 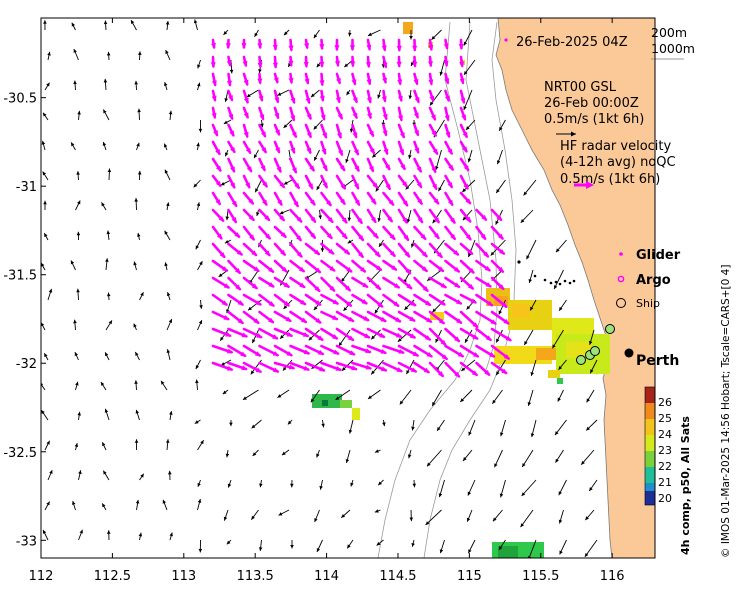 I want to click on radar-legend-line2: (4-12h avg) noQC, so click(x=618, y=162).